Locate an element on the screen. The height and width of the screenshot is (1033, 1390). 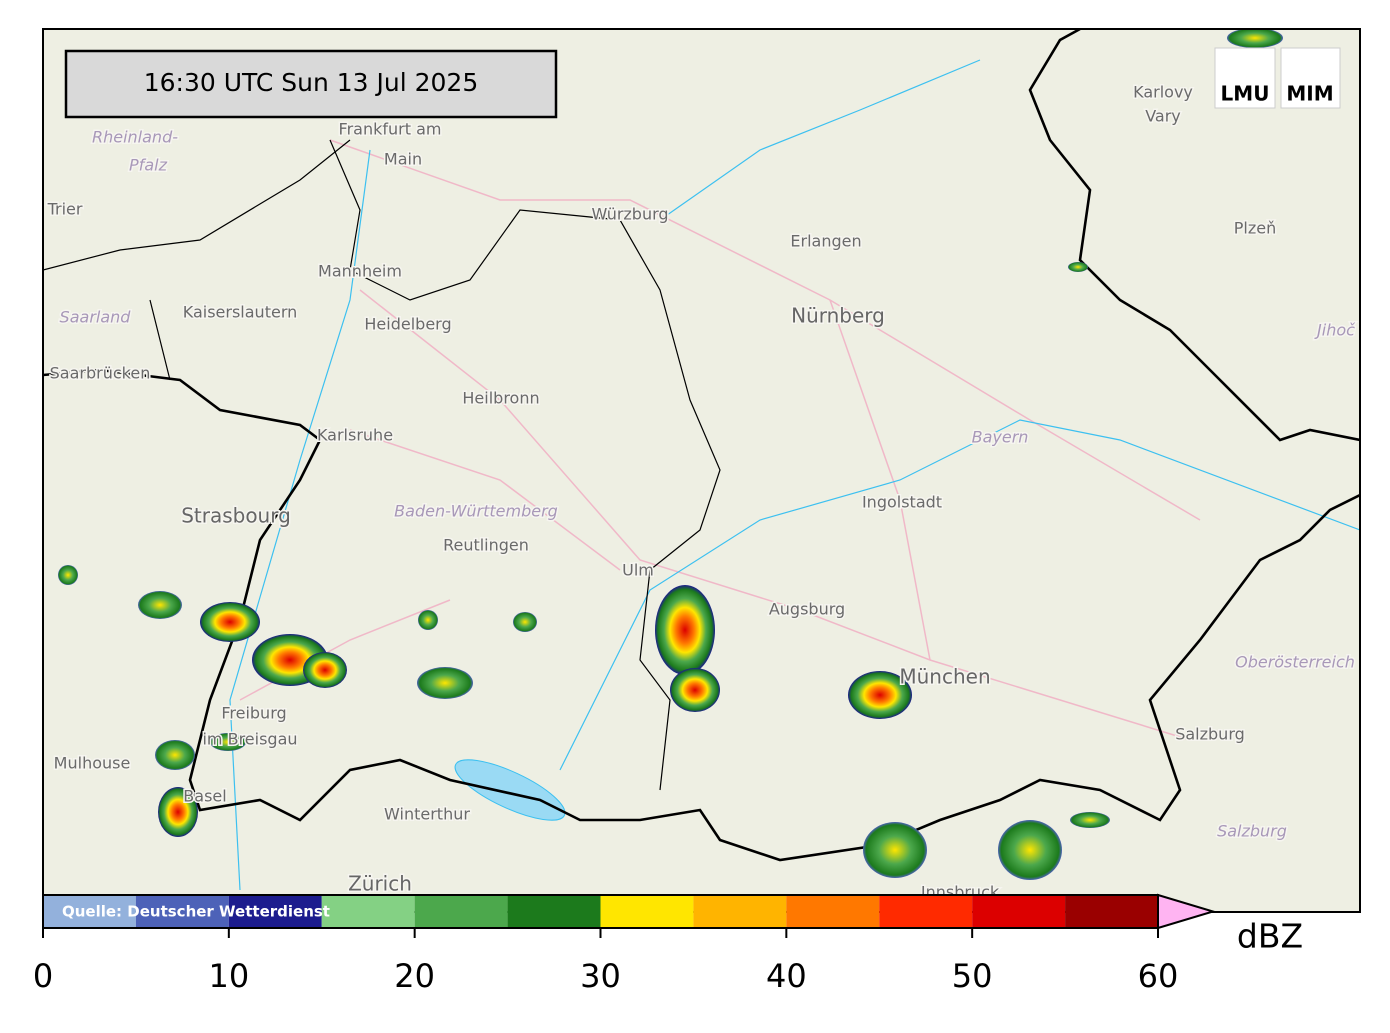
place-label: Main is located at coordinates (403, 159).